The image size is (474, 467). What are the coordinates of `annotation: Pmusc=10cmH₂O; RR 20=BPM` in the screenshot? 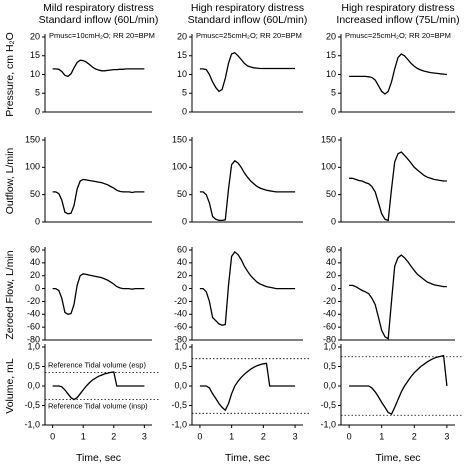 It's located at (102, 35).